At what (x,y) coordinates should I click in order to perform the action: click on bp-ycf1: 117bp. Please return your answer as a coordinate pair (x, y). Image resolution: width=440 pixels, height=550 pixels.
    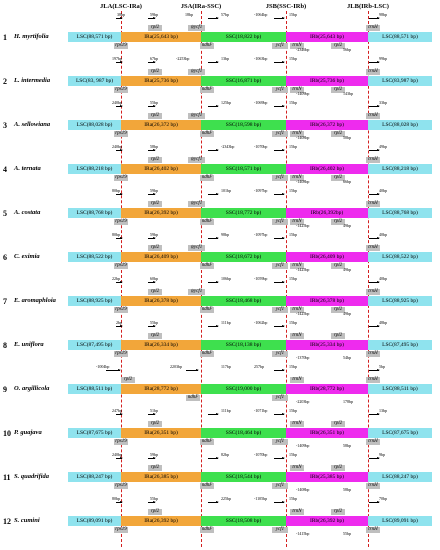
    Looking at the image, I should click on (226, 366).